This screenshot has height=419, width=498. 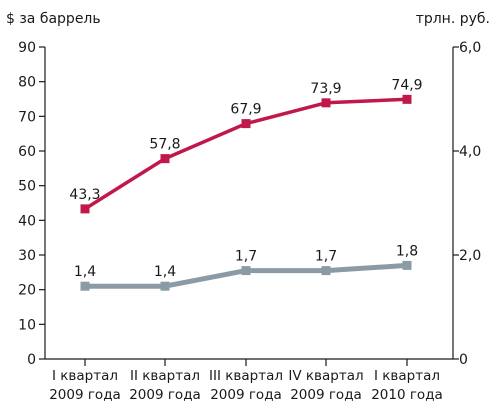 What do you see at coordinates (85, 385) in the screenshot?
I see `x-axis-tick-label: I квартал 2009 года` at bounding box center [85, 385].